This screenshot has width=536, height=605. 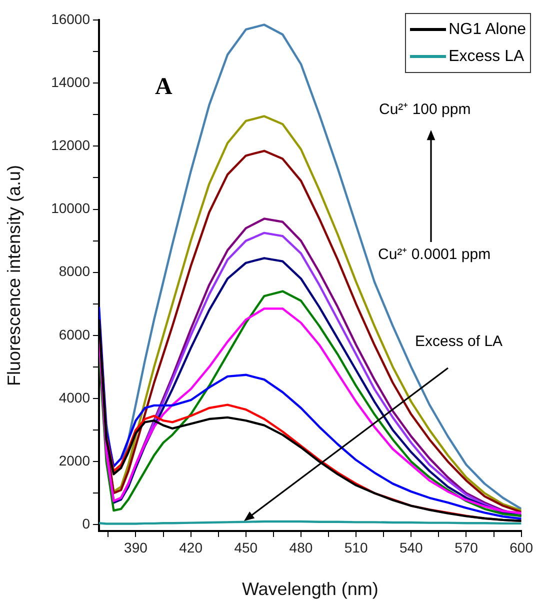 I want to click on annotation: Cu²⁺ 0.0001 ppm, so click(x=434, y=254).